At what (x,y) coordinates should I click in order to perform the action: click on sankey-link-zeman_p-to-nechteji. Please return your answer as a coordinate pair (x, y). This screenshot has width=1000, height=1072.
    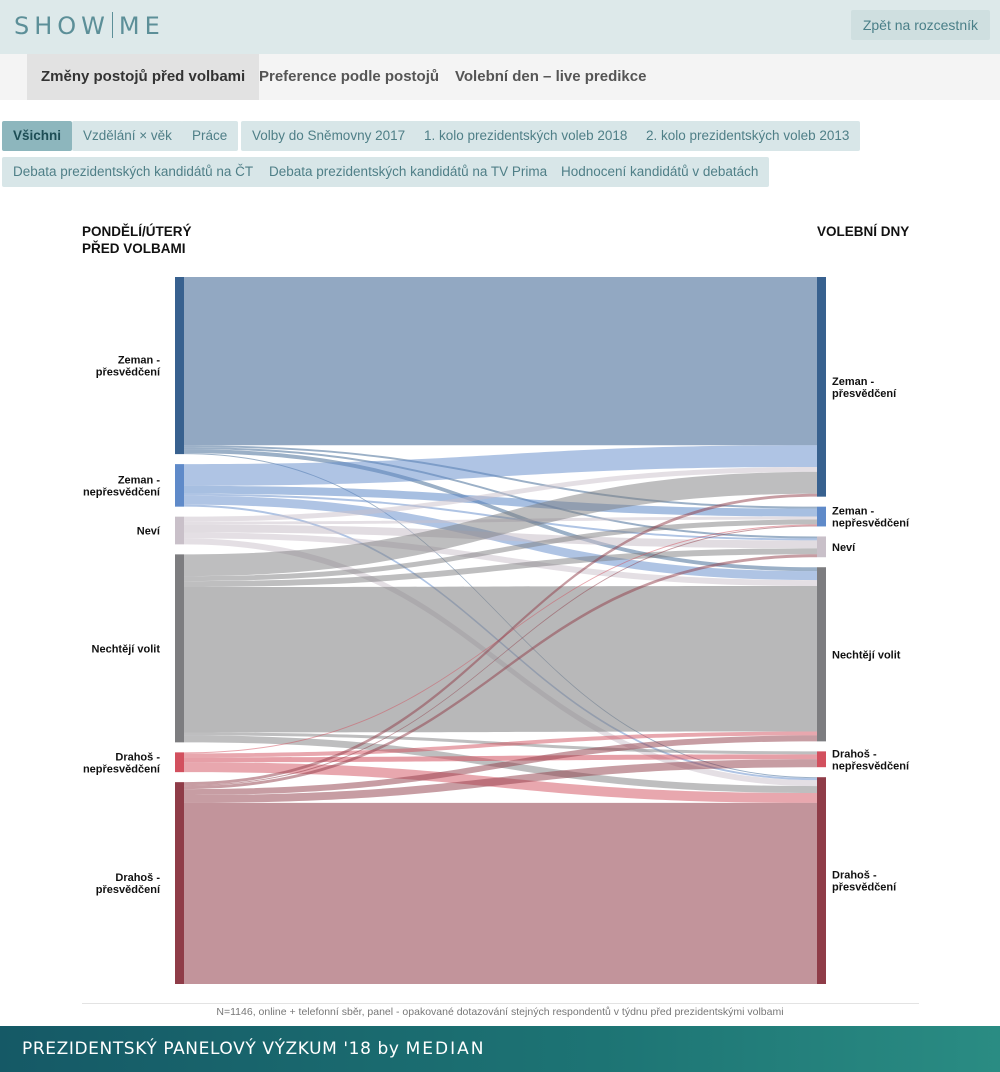
    Looking at the image, I should click on (500, 510).